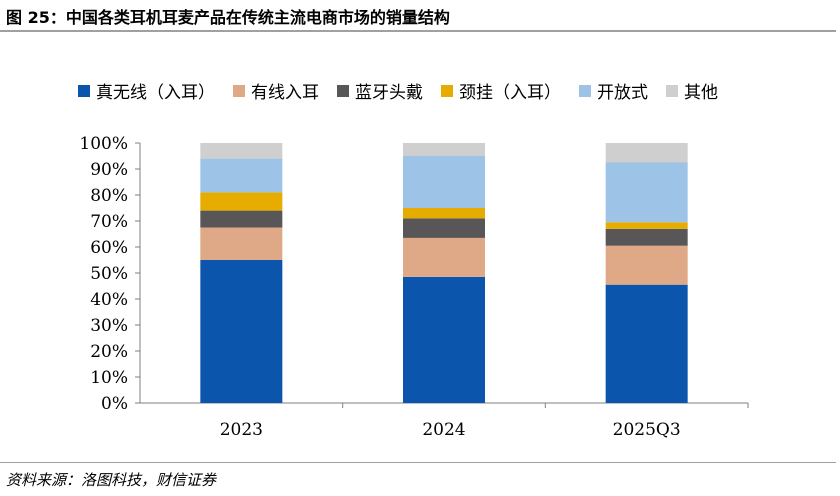 This screenshot has width=840, height=496. What do you see at coordinates (114, 404) in the screenshot?
I see `y-tick-label: 0%` at bounding box center [114, 404].